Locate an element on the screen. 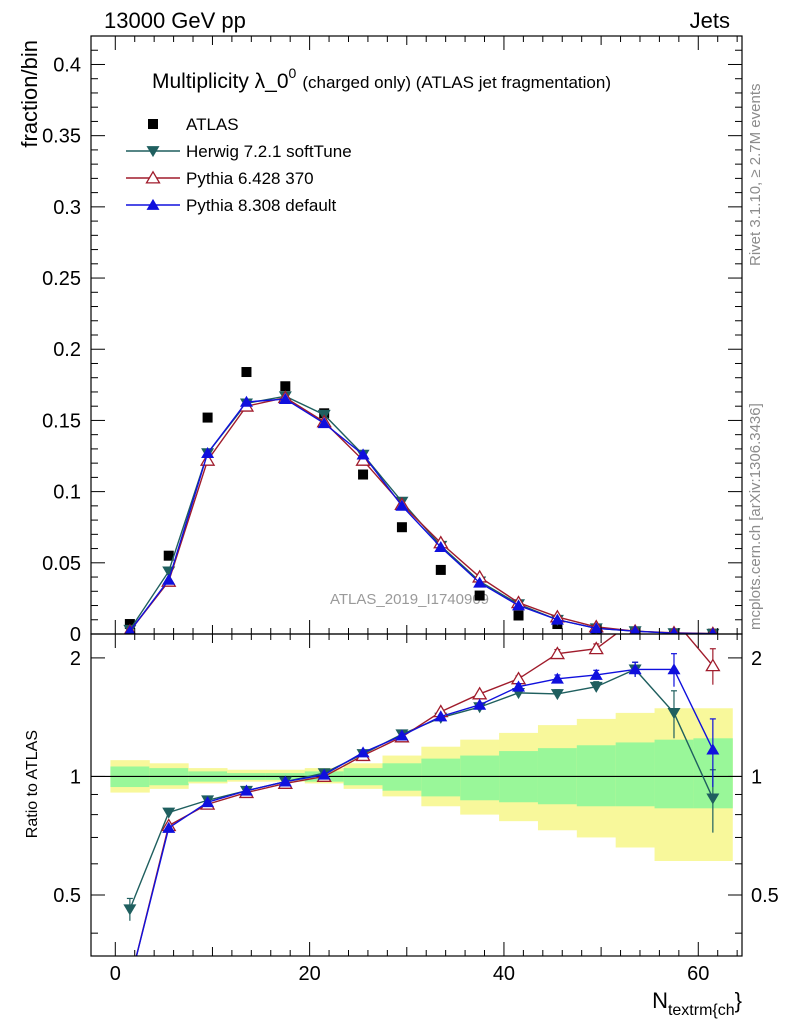  ytick-label-main-0: 0 is located at coordinates (75, 635).